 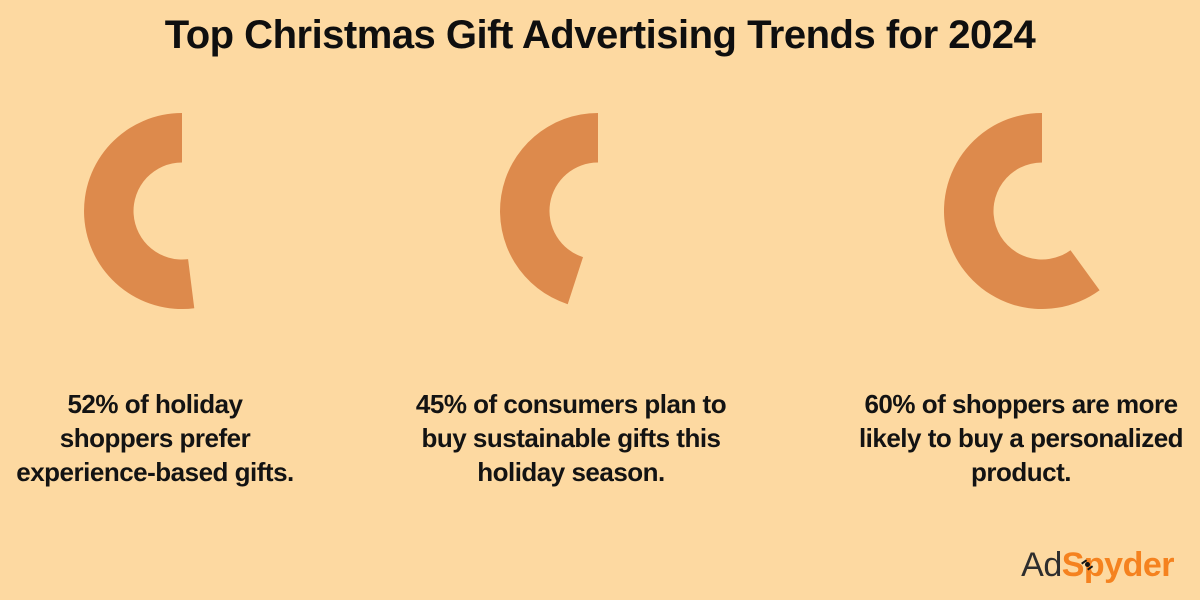 I want to click on stat-line: 52% of holiday, so click(x=155, y=404).